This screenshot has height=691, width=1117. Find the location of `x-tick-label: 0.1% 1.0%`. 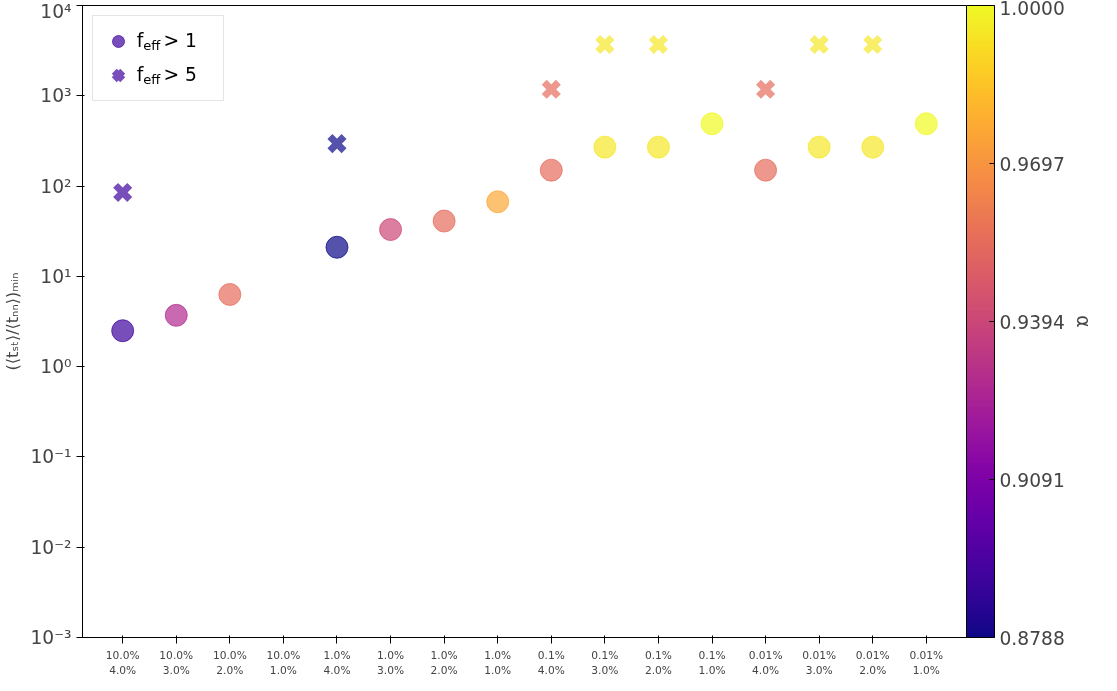

x-tick-label: 0.1% 1.0% is located at coordinates (712, 663).